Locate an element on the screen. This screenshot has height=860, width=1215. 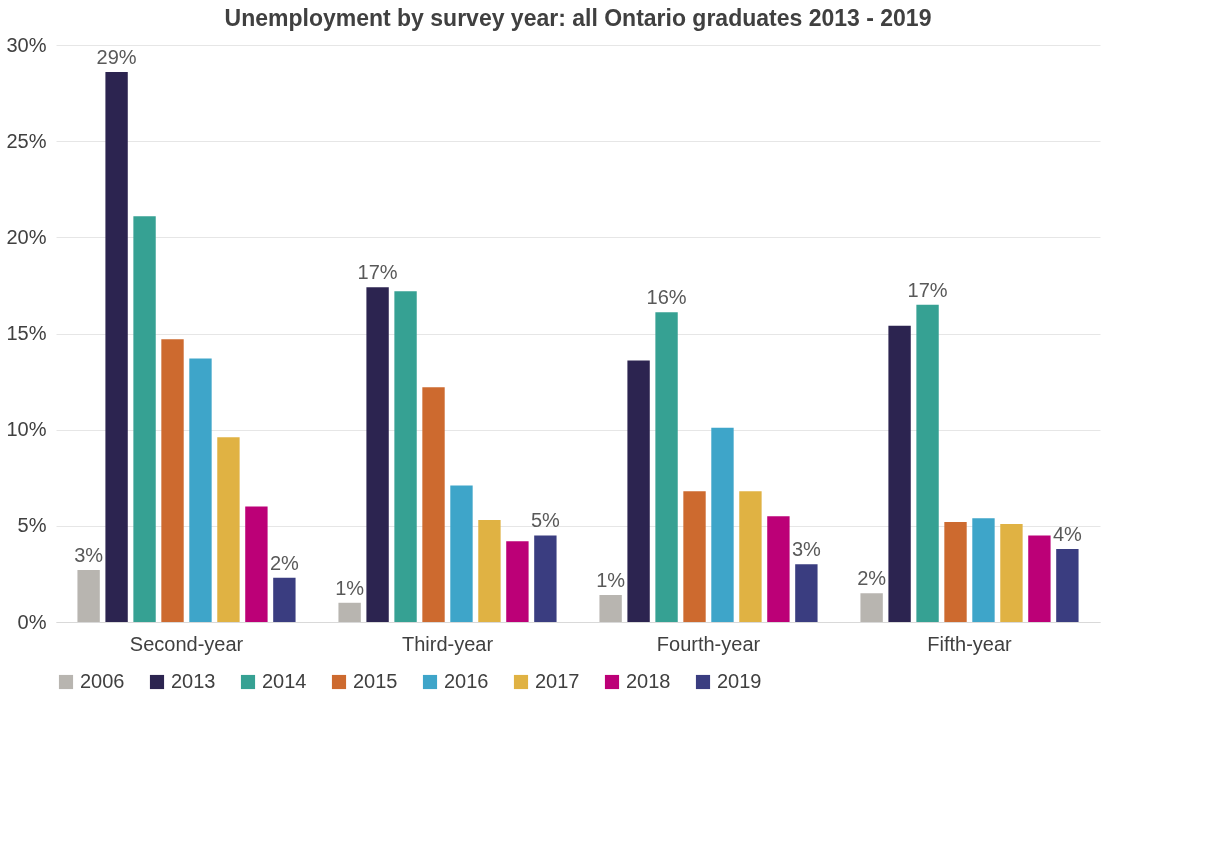
y-tick-label: 30% is located at coordinates (26, 44).